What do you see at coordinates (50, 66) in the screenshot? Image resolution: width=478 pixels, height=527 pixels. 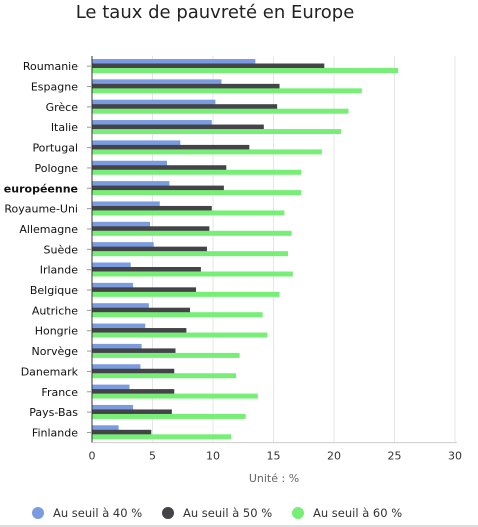 I see `category-label: Roumanie` at bounding box center [50, 66].